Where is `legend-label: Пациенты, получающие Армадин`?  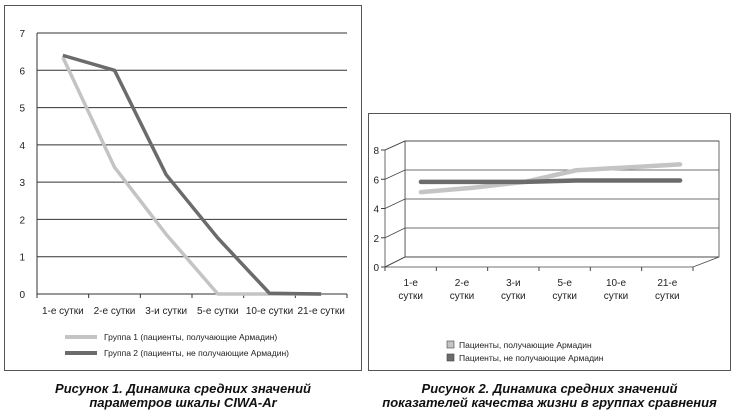
legend-label: Пациенты, получающие Армадин is located at coordinates (525, 345).